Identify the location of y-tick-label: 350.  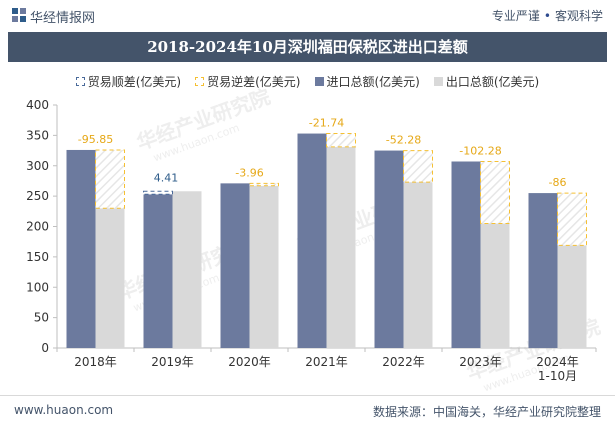
(37, 135).